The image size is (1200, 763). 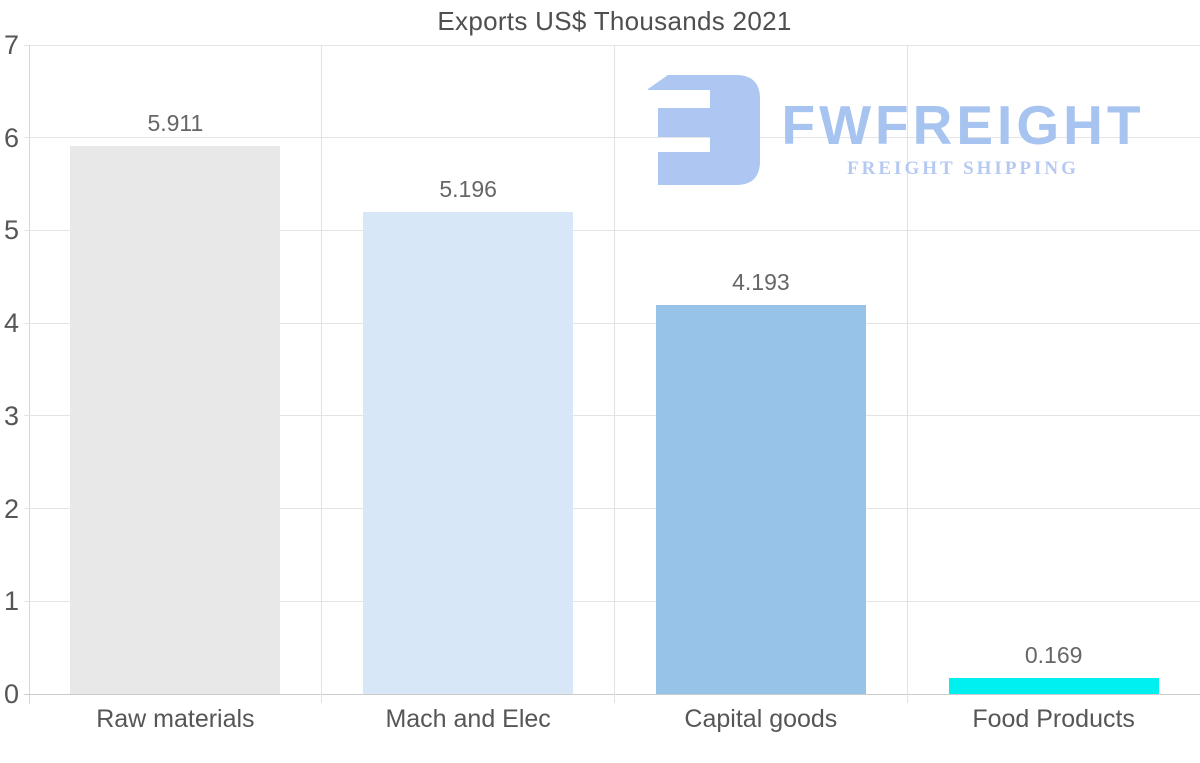 What do you see at coordinates (760, 499) in the screenshot?
I see `bar-capital-goods` at bounding box center [760, 499].